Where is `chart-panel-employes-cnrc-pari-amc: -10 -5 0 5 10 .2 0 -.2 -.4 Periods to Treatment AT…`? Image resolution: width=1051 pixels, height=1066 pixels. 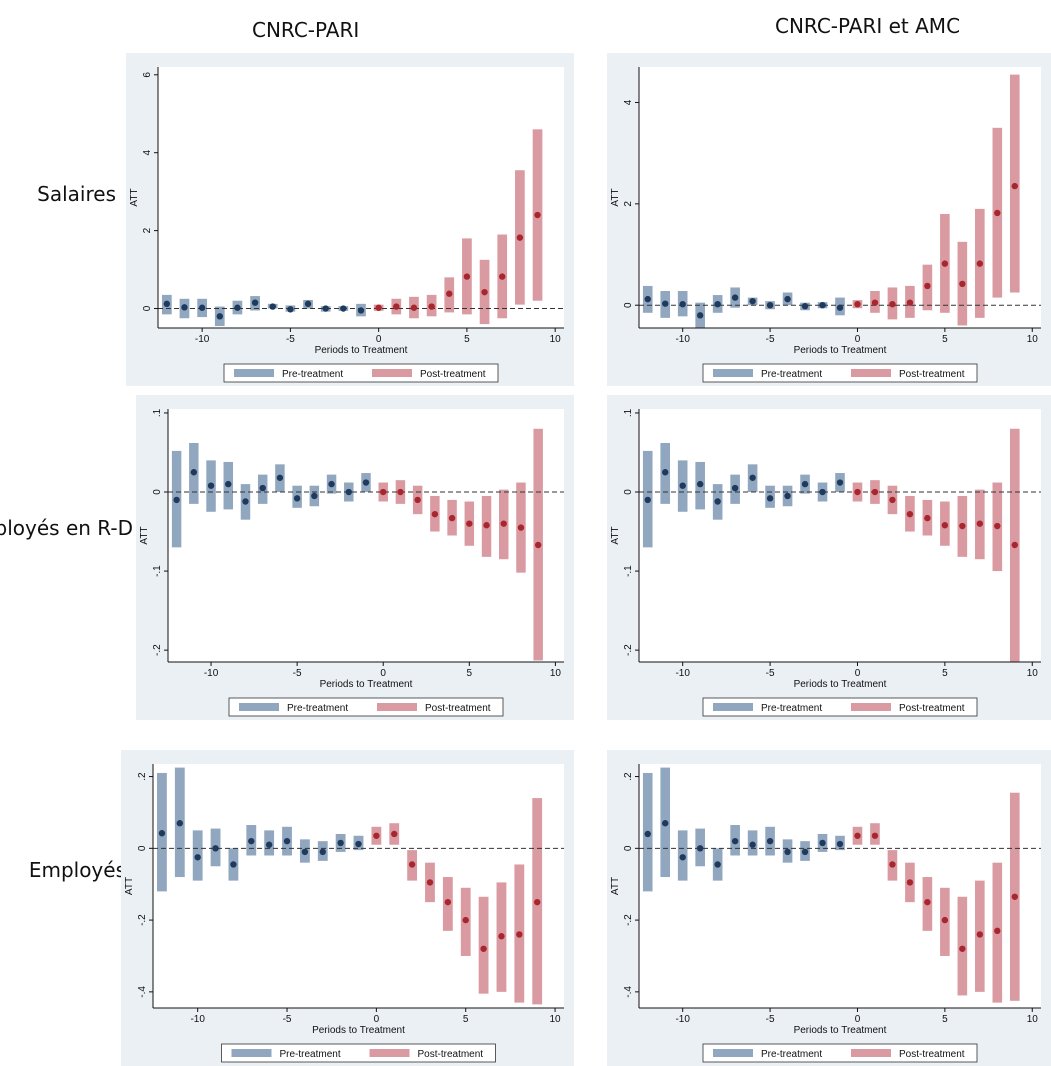
chart-panel-employes-cnrc-pari-amc: -10 -5 0 5 10 .2 0 -.2 -.4 Periods to Treatment AT… is located at coordinates (829, 908).